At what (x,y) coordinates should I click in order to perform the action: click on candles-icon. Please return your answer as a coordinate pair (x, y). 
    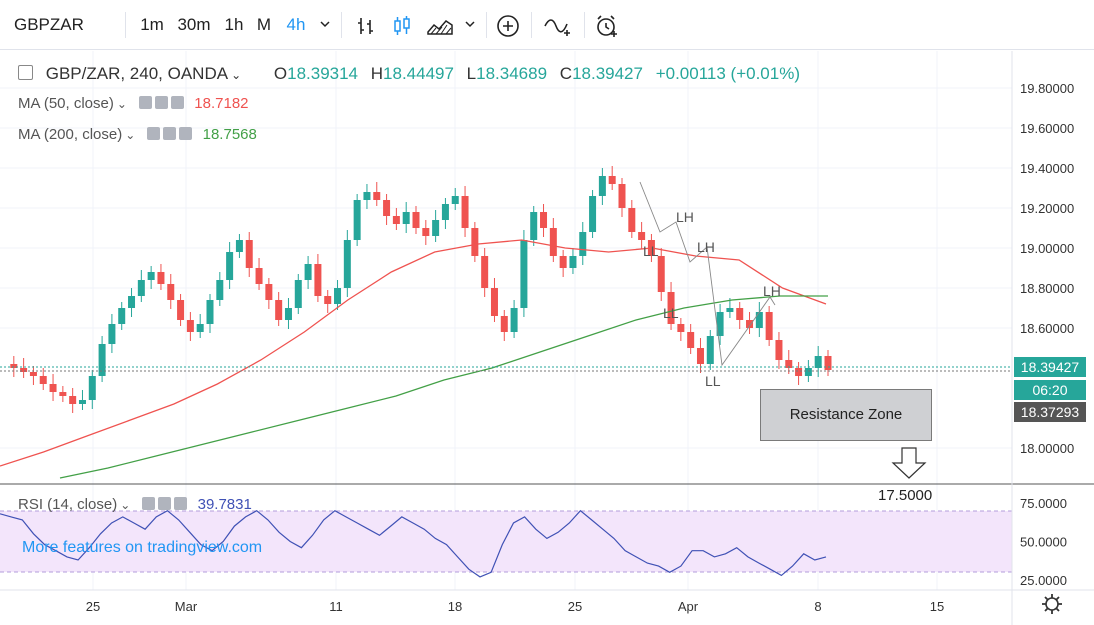
    Looking at the image, I should click on (402, 25).